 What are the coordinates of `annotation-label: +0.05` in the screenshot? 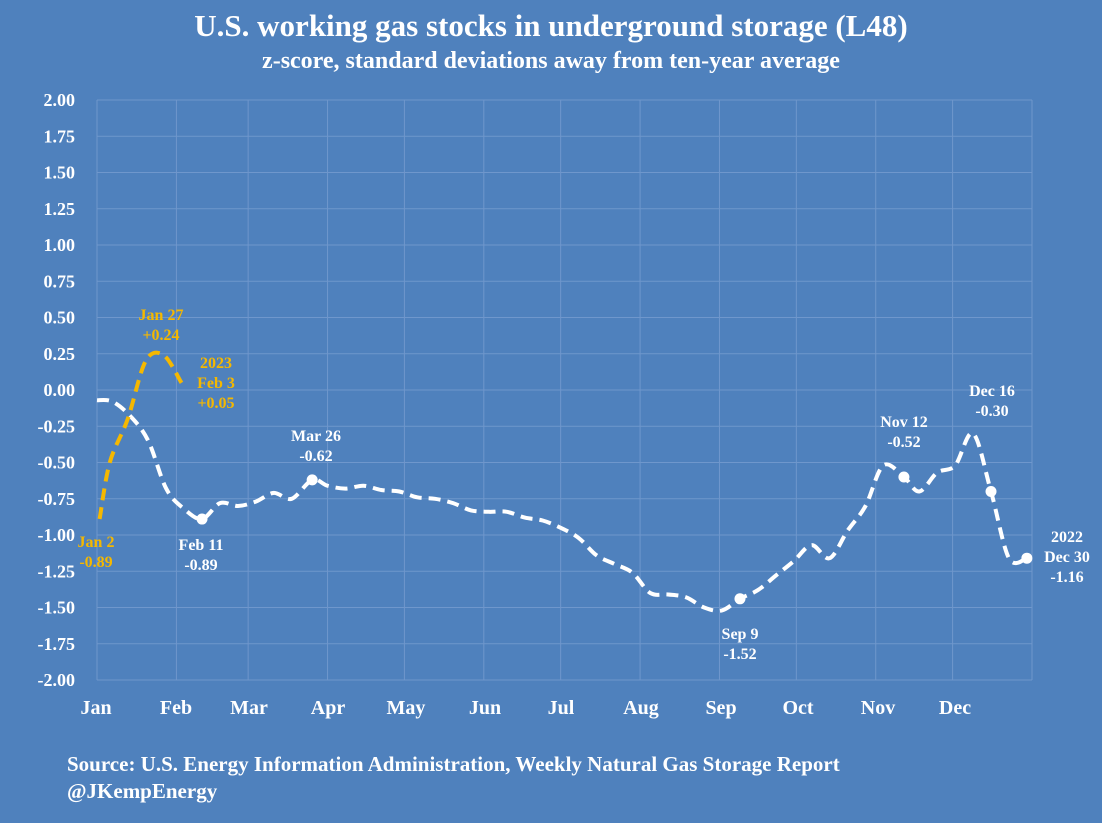 It's located at (215, 403).